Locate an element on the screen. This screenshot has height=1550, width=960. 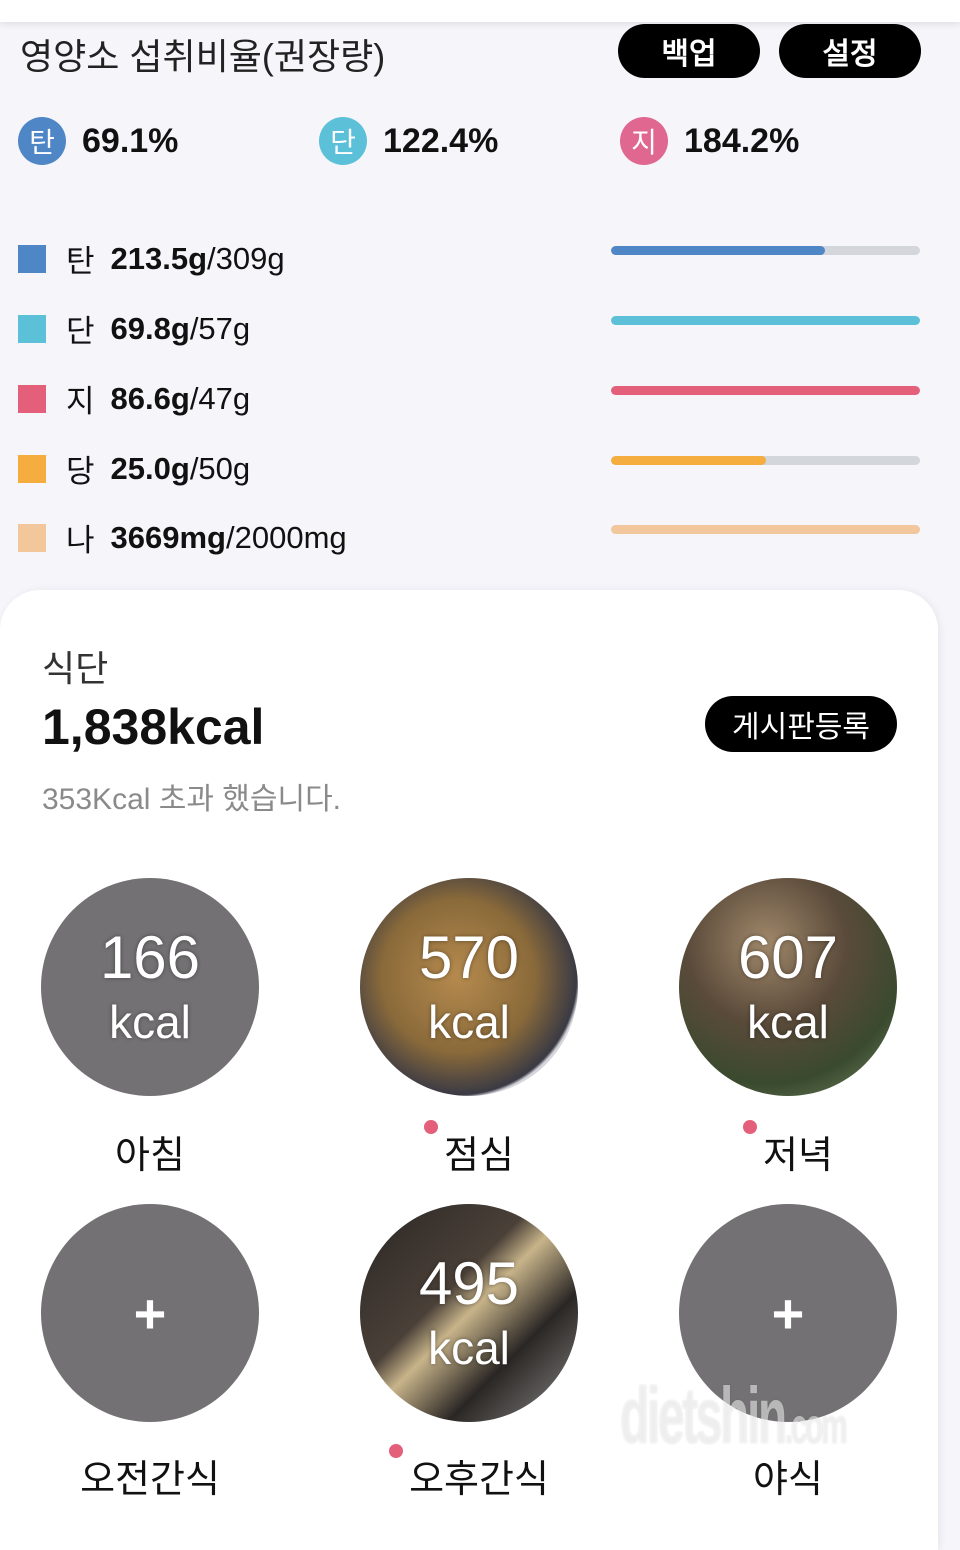
meal-circle-button: 495 kcal is located at coordinates (469, 1313).